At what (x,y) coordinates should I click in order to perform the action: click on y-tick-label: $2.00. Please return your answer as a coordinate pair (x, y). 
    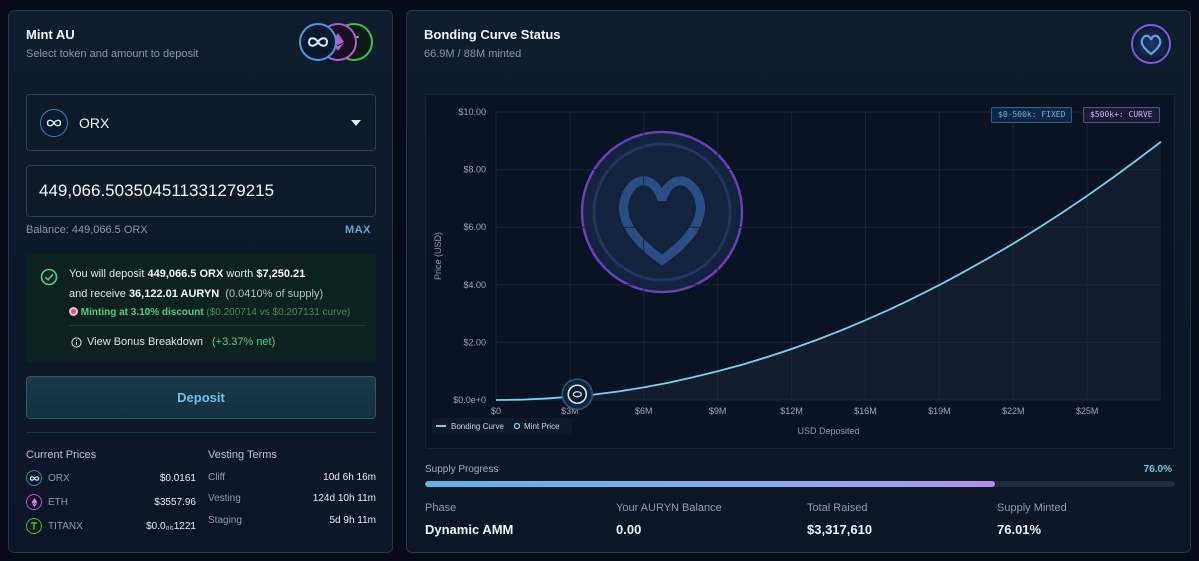
    Looking at the image, I should click on (474, 342).